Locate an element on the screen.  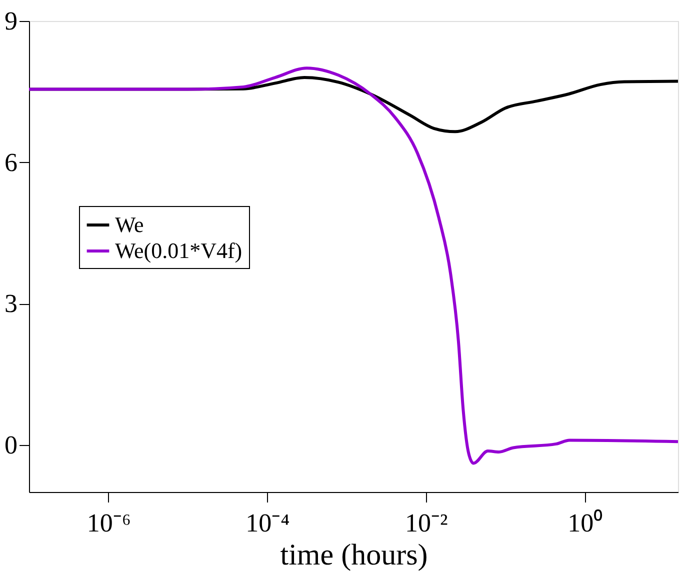
x-tick-label: 10⁰ is located at coordinates (585, 523).